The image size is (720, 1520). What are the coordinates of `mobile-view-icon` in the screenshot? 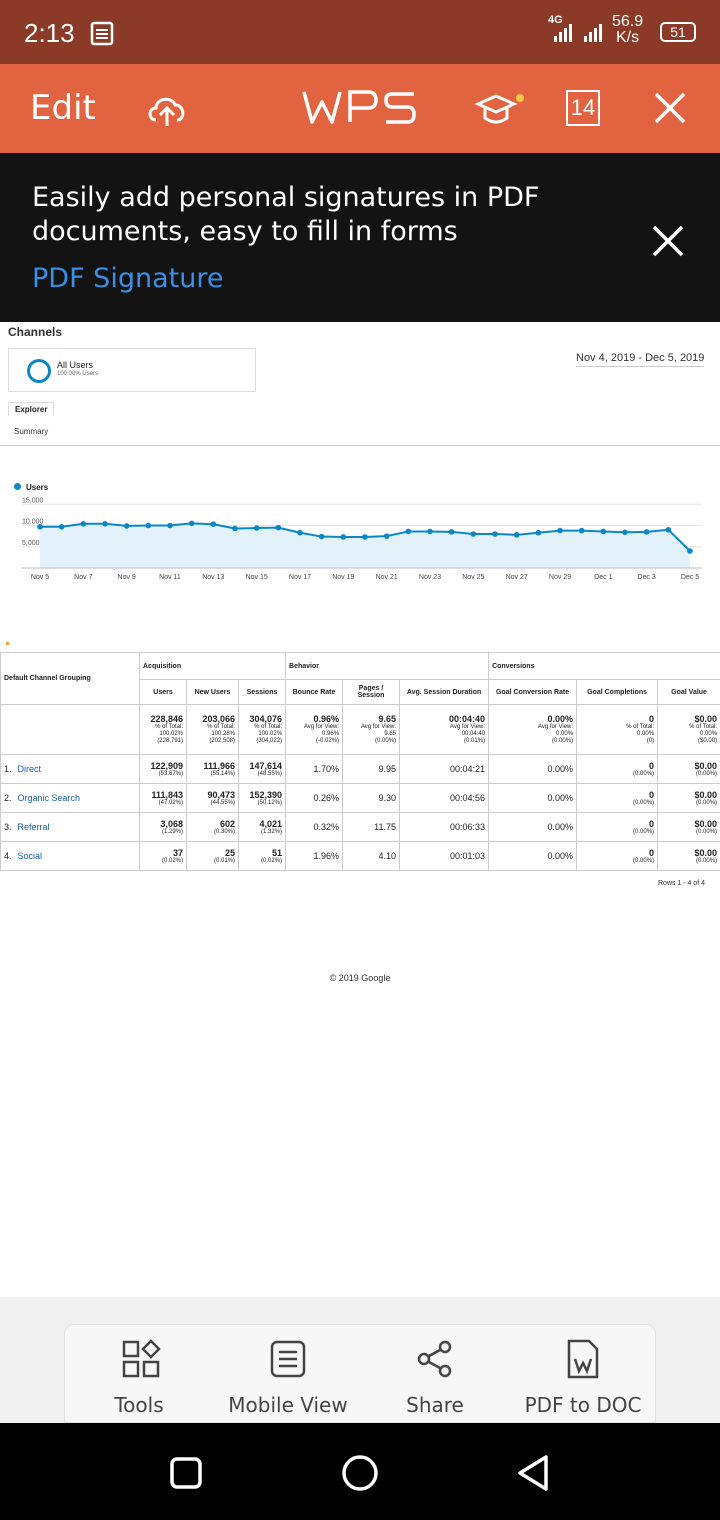 It's located at (288, 1359).